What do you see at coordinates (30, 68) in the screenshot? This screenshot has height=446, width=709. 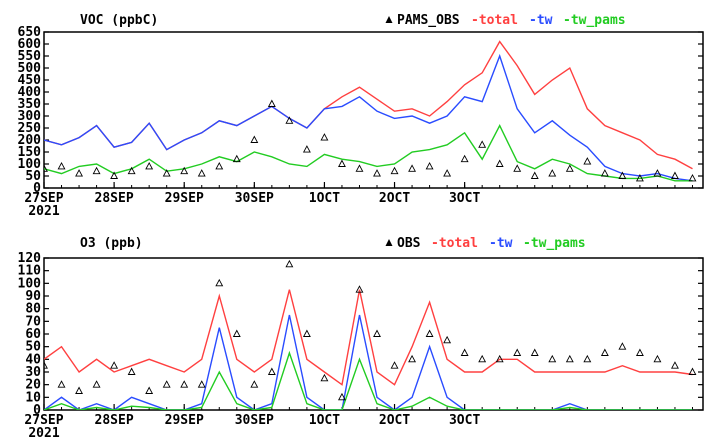 I see `y-tick-label: 500` at bounding box center [30, 68].